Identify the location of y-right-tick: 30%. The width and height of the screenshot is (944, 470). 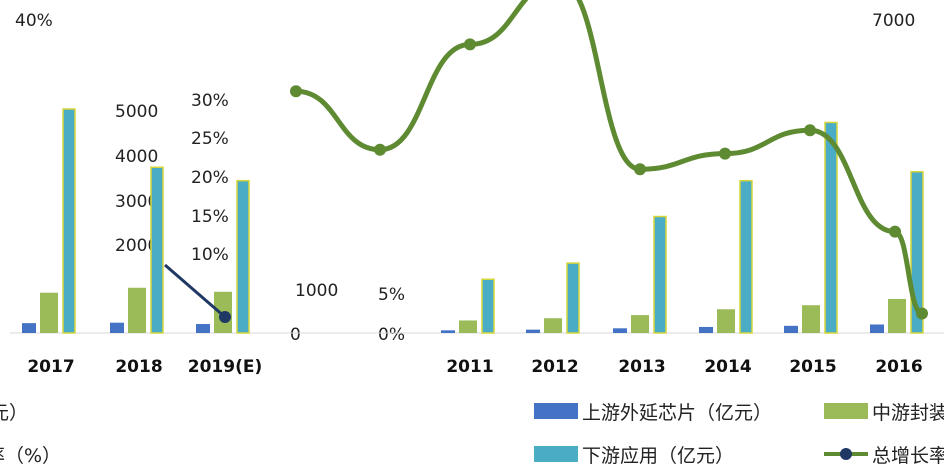
(210, 101).